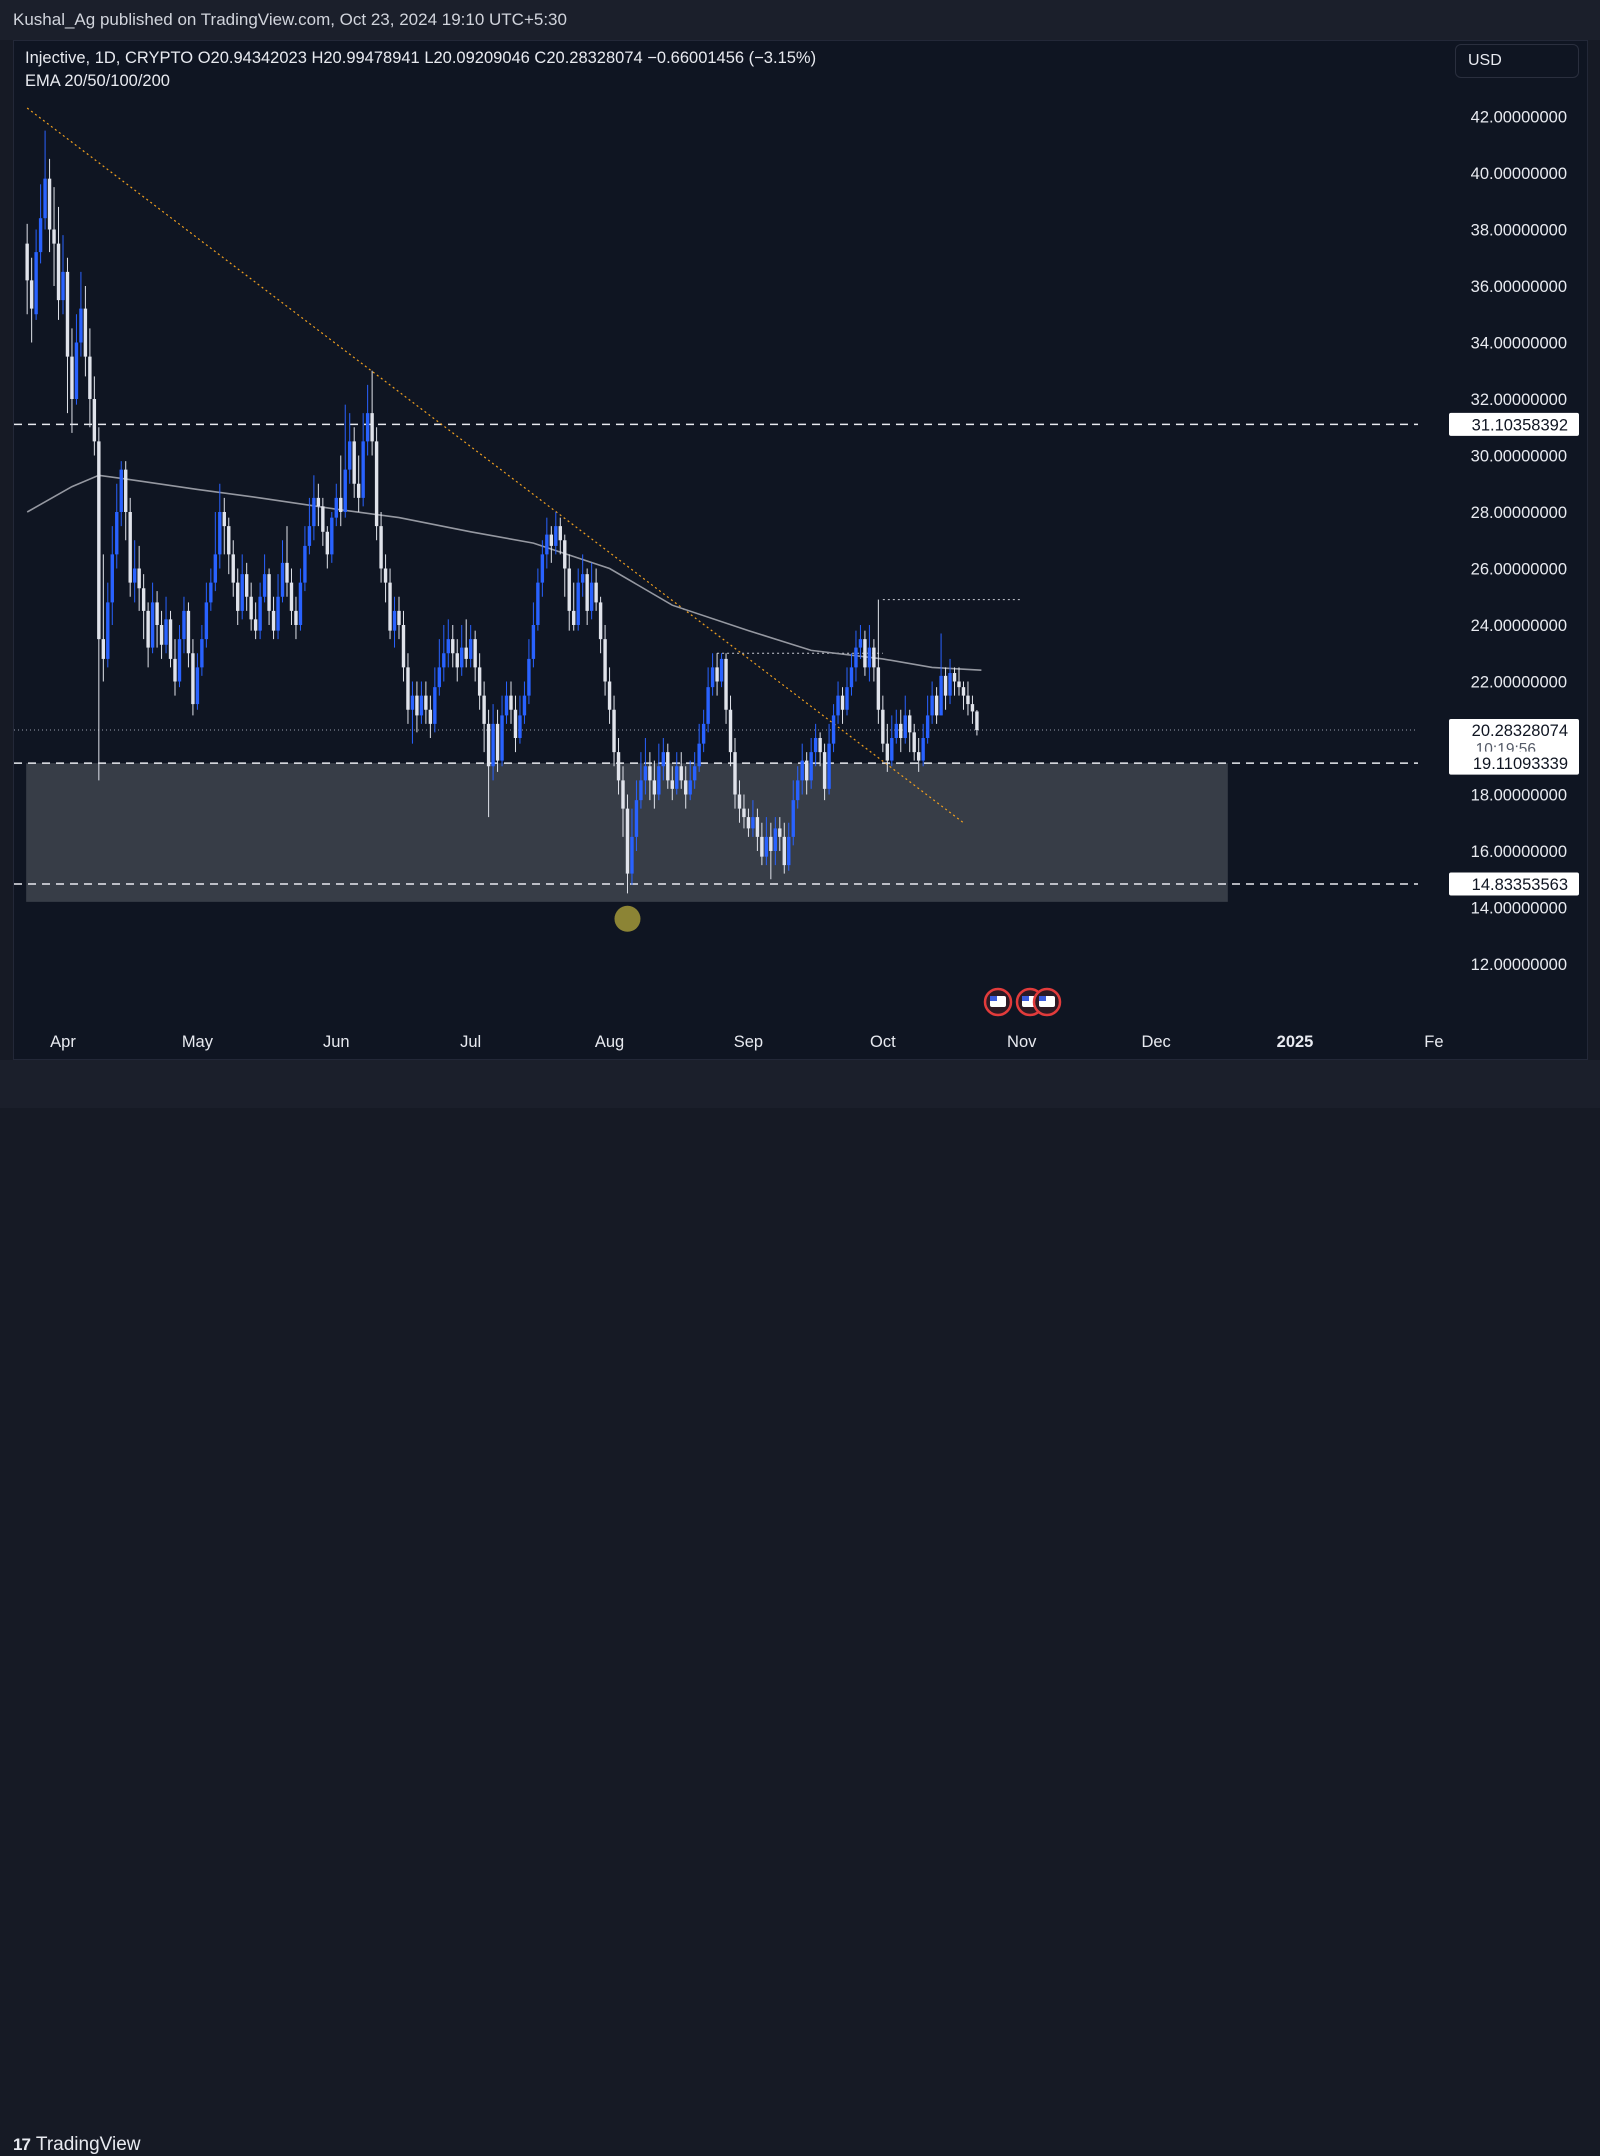  I want to click on low-marker, so click(627, 918).